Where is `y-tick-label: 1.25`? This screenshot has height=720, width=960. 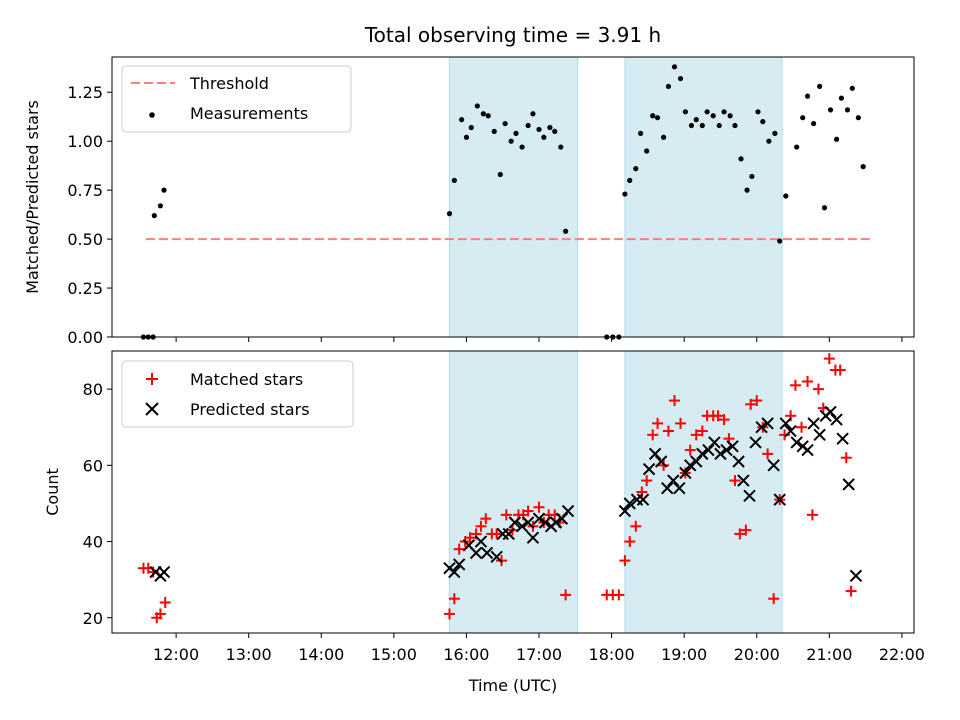
y-tick-label: 1.25 is located at coordinates (85, 92).